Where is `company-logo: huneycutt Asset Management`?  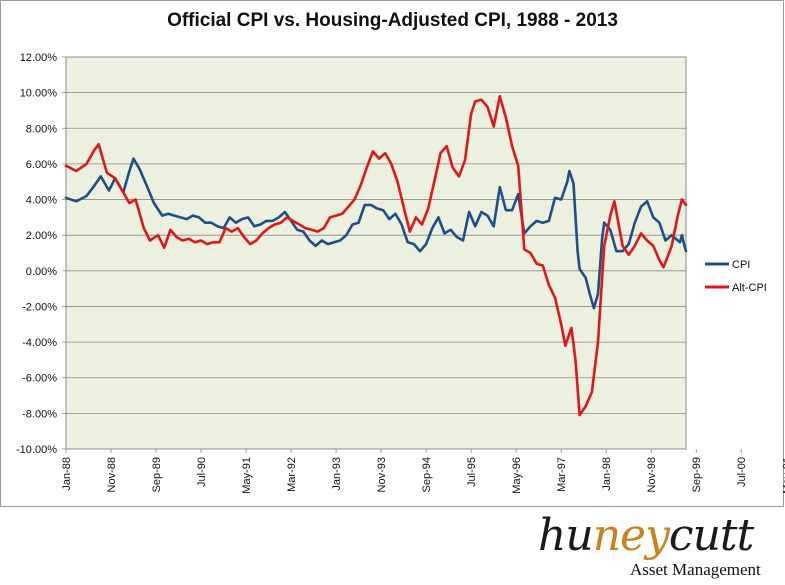 company-logo: huneycutt Asset Management is located at coordinates (655, 547).